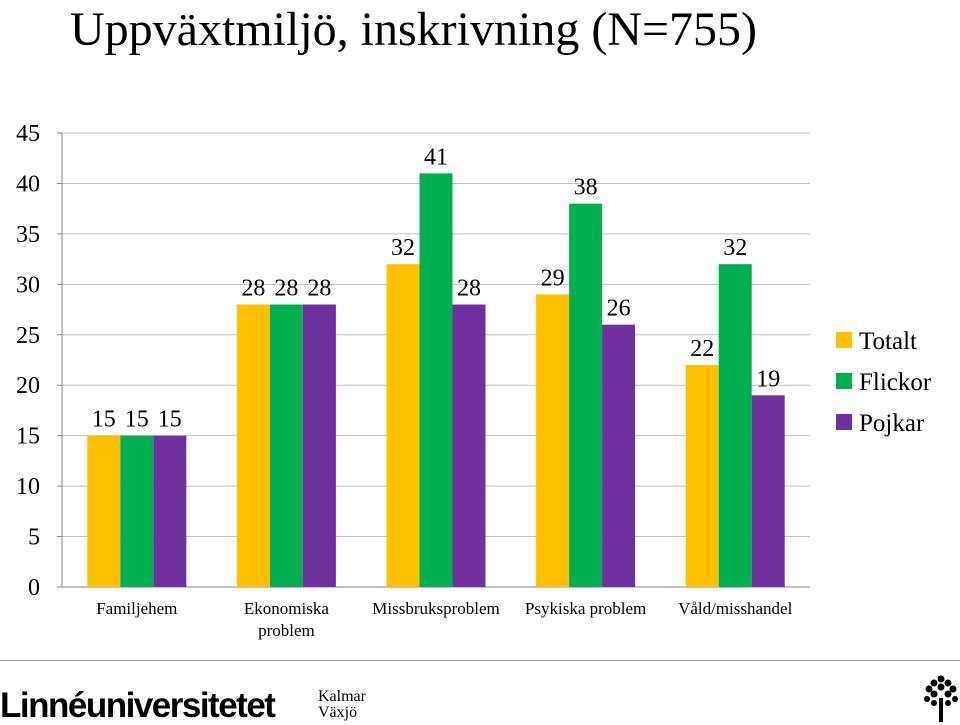  Describe the element at coordinates (735, 608) in the screenshot. I see `x-tick-label: Våld/misshandel` at that location.